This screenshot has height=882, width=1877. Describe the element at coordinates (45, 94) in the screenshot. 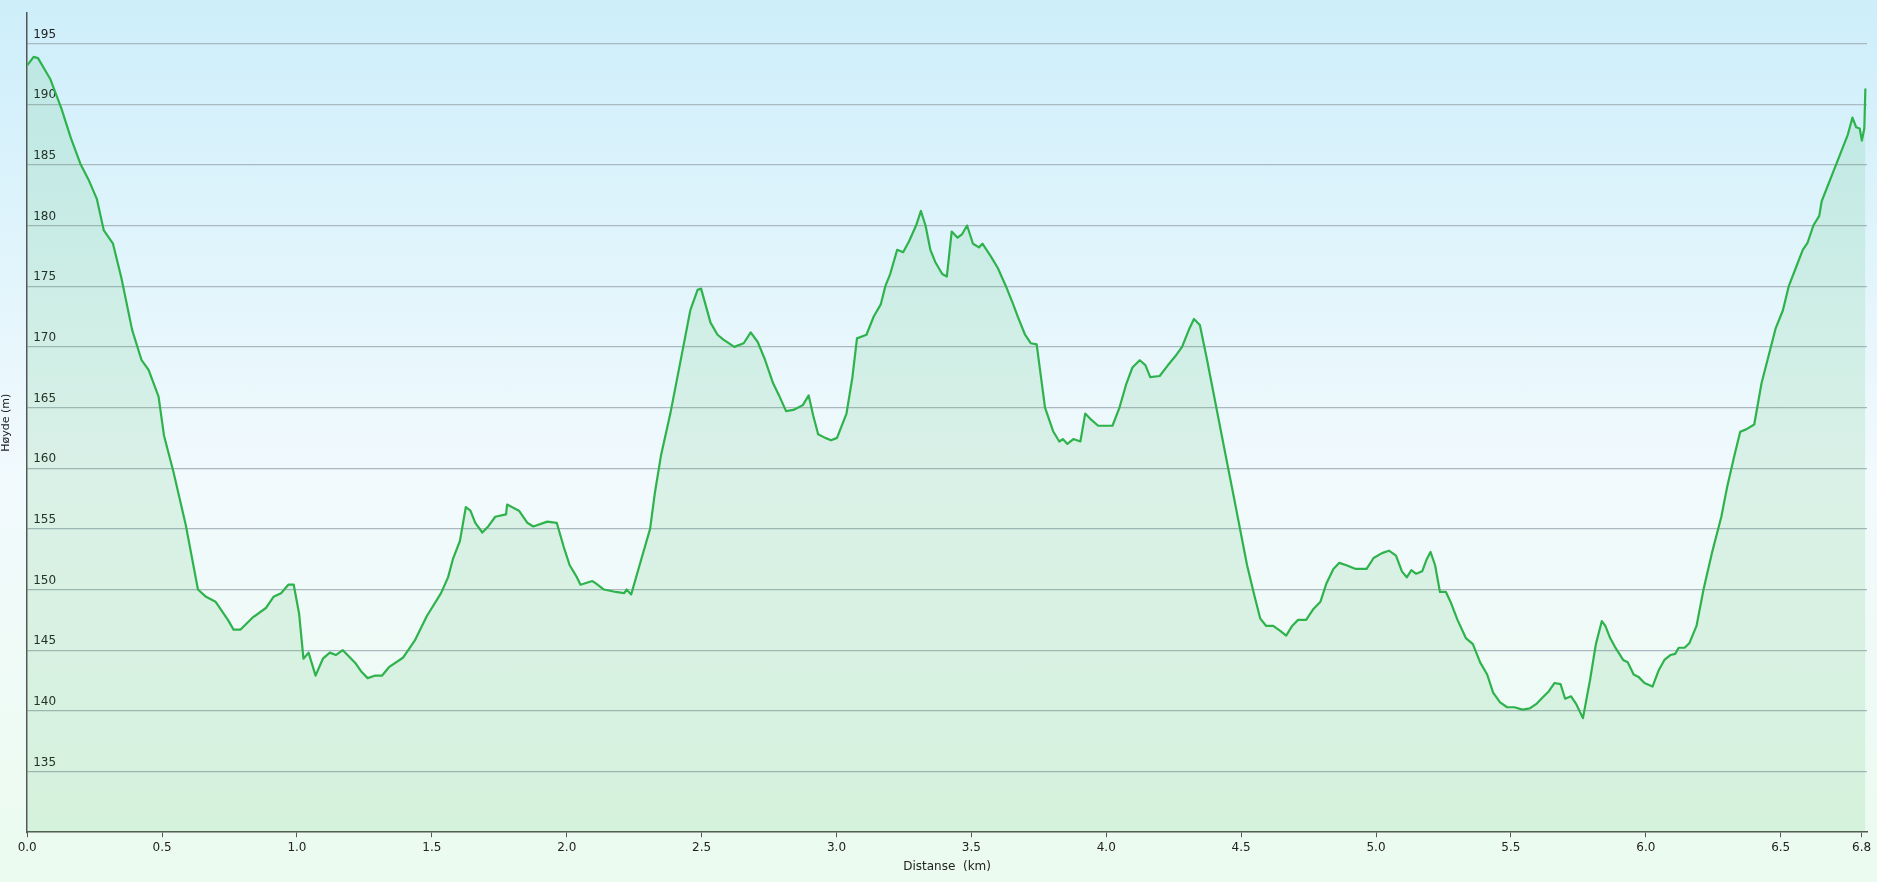

I see `y-tick-label: 190` at that location.